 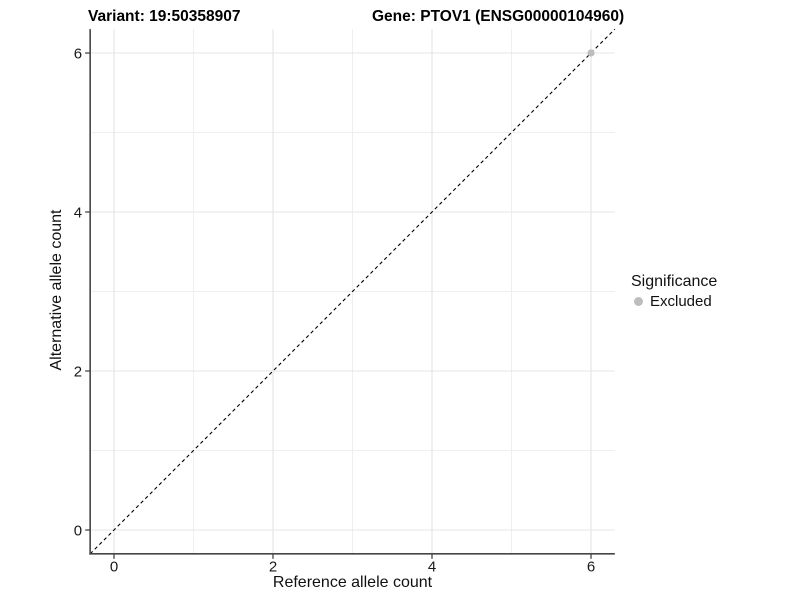 I want to click on x-tick-label: 6, so click(x=591, y=566).